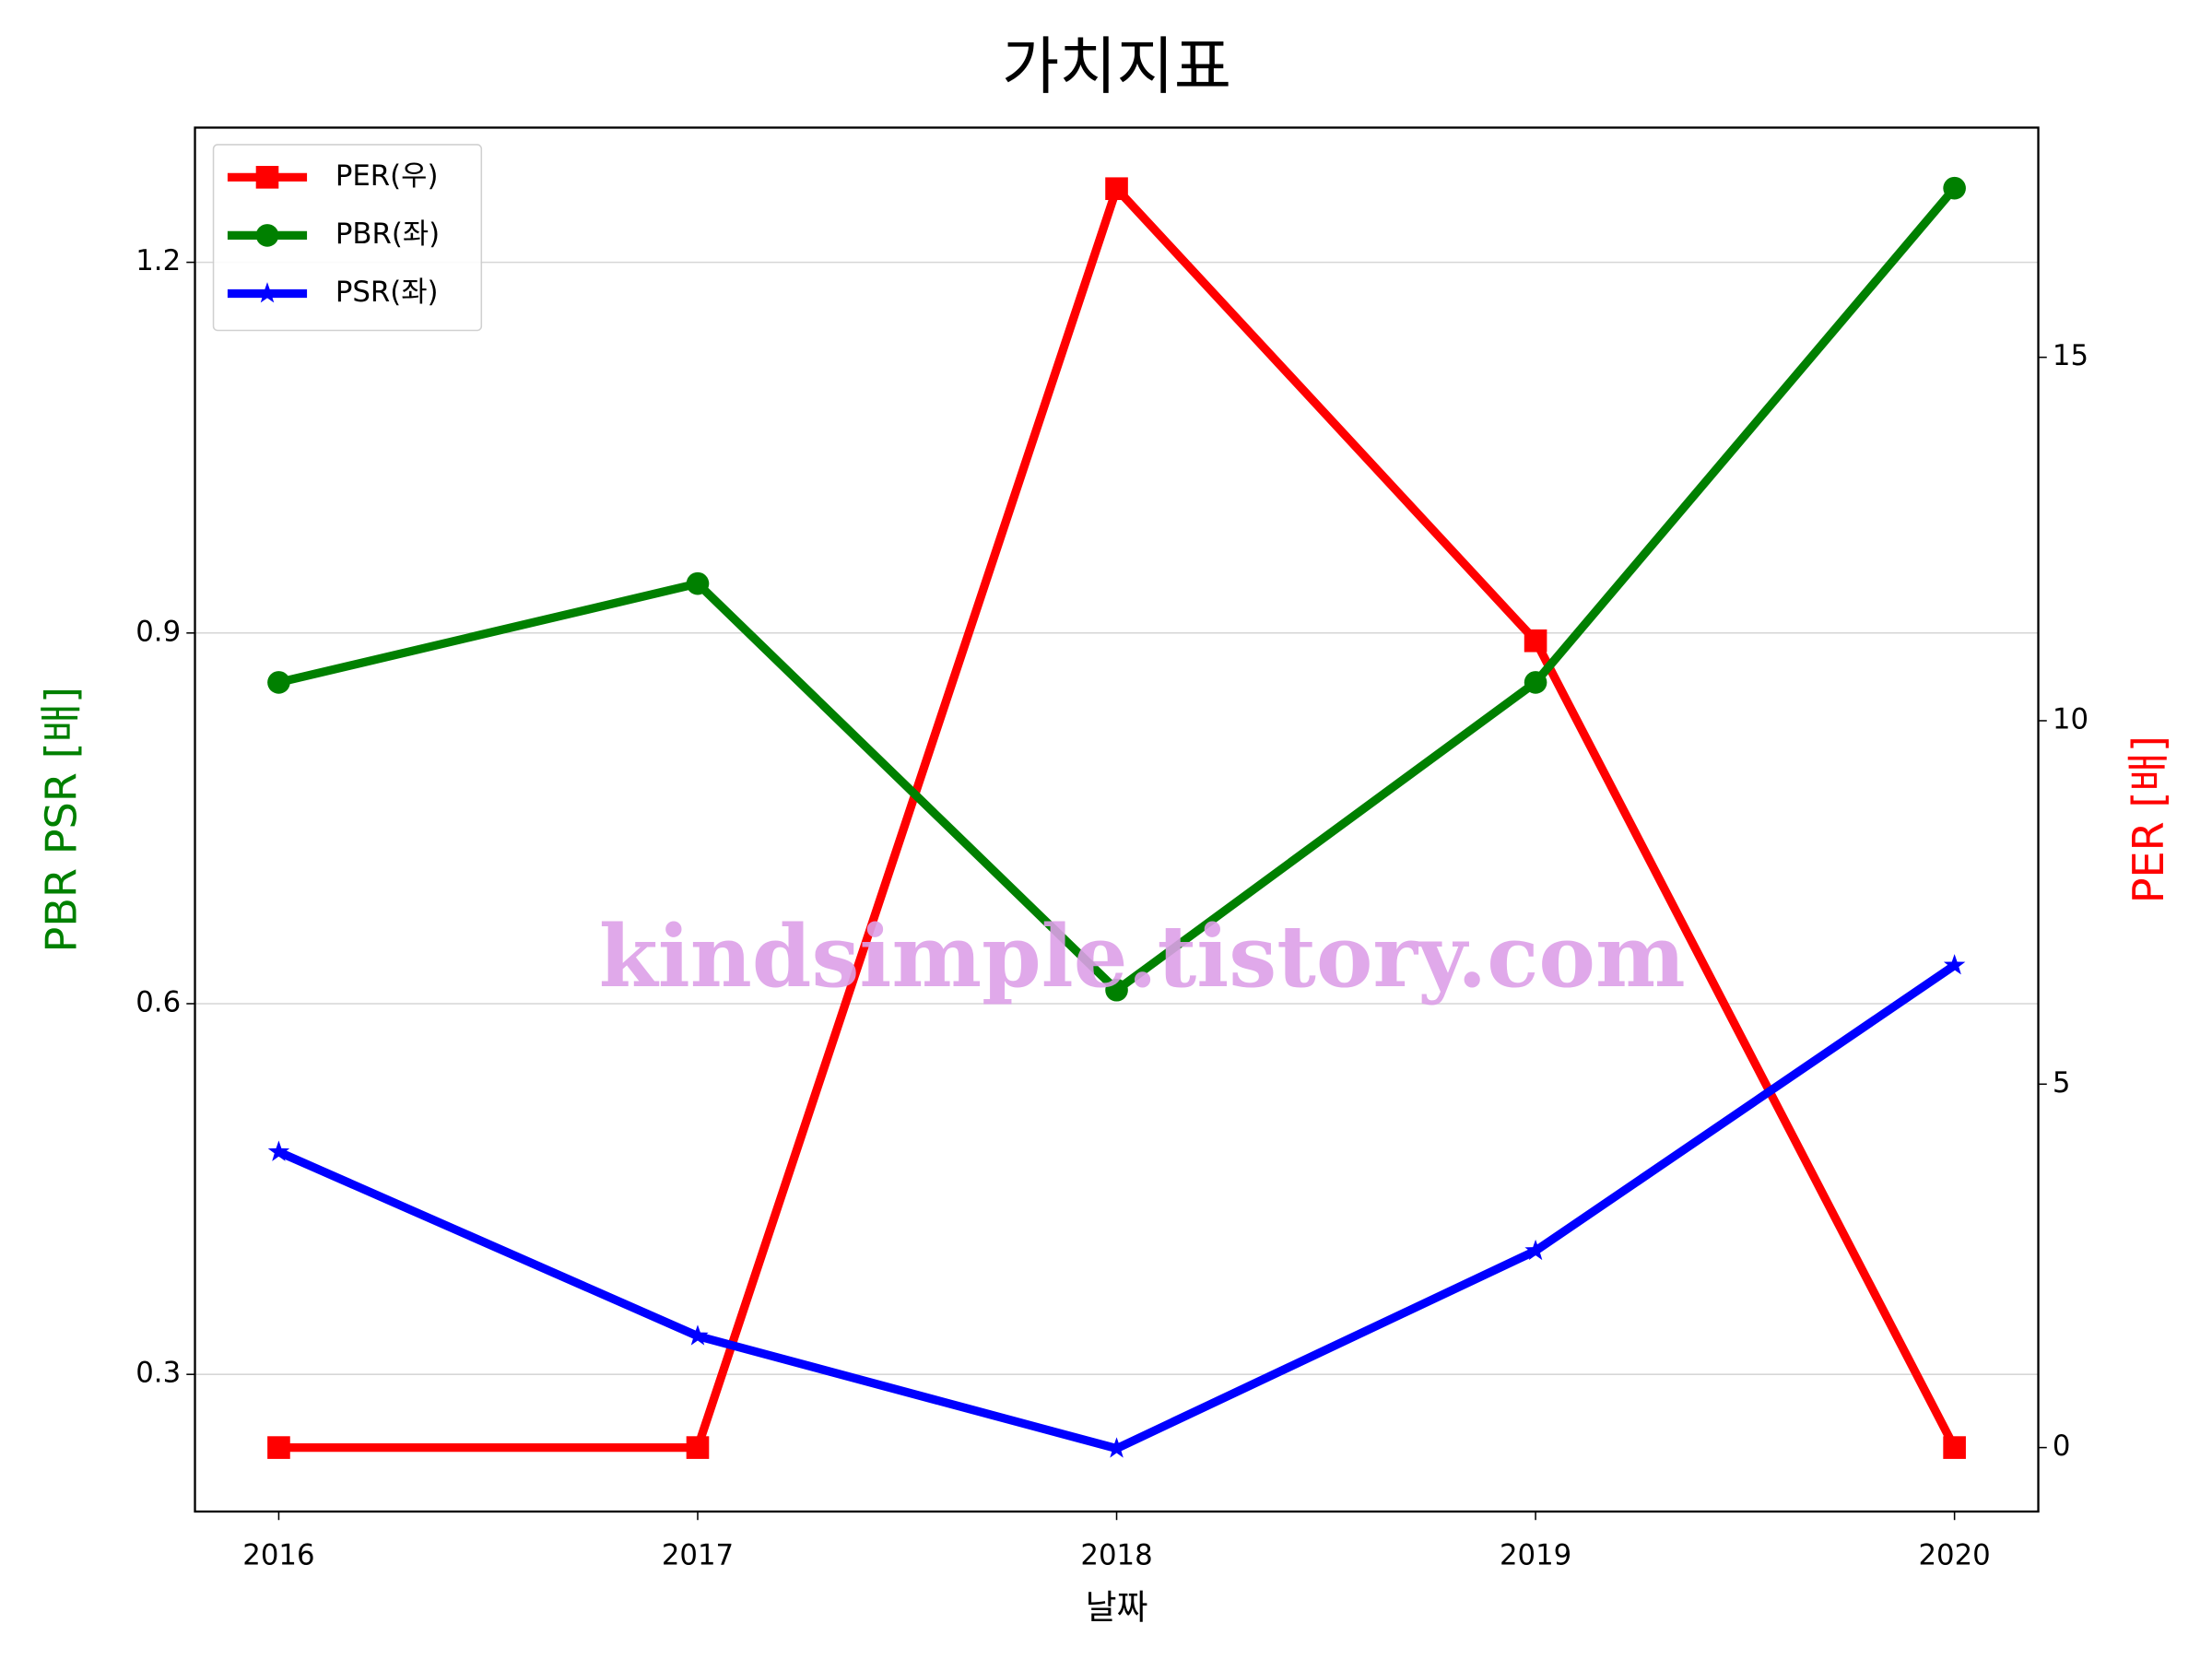 The image size is (2212, 1659). What do you see at coordinates (2070, 355) in the screenshot?
I see `y2-tick-label: 15` at bounding box center [2070, 355].